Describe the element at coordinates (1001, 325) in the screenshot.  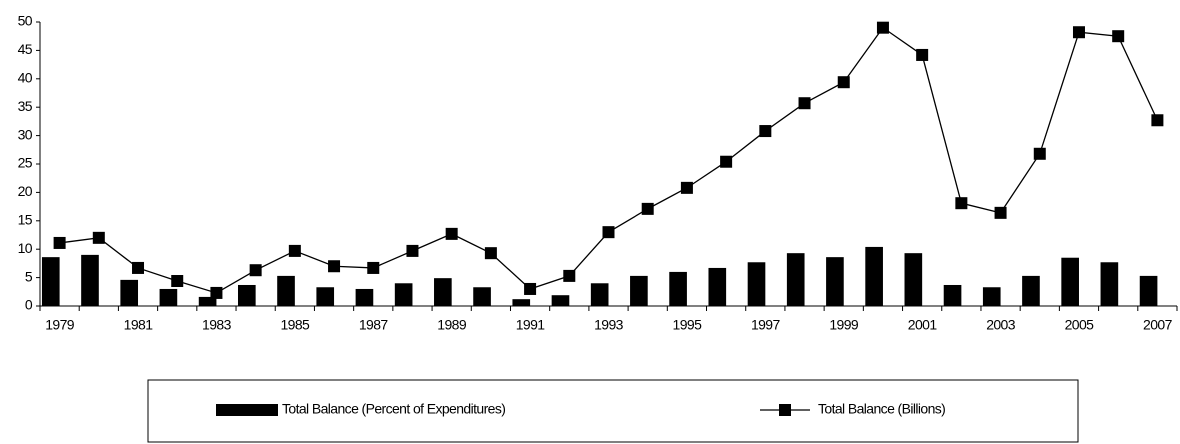
I see `x-tick-label: 2003` at that location.